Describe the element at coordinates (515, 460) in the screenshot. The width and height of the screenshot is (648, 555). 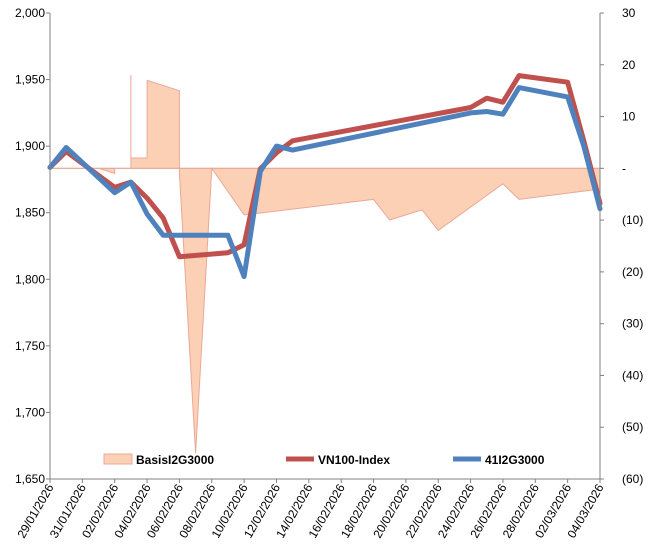
I see `legend-label-41i2g3000: 41I2G3000` at that location.